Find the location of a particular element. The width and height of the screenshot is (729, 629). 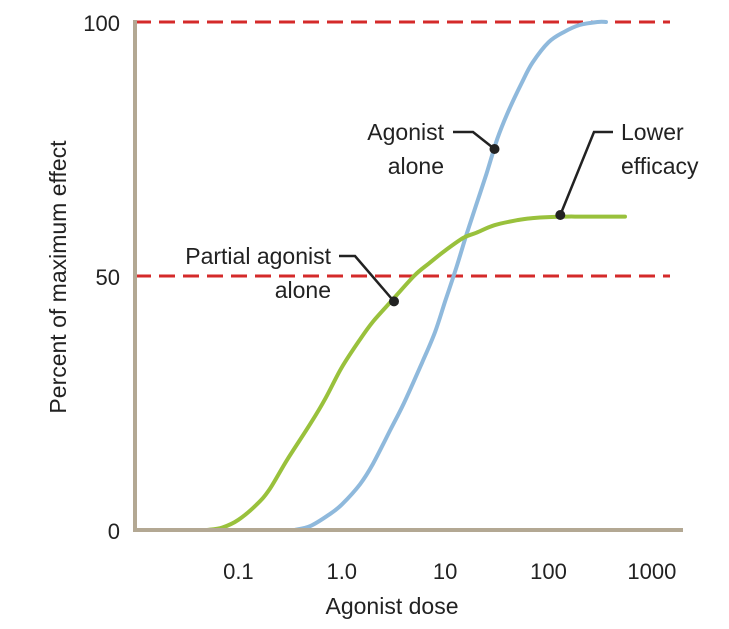

x-tick-label: 1000 is located at coordinates (651, 571).